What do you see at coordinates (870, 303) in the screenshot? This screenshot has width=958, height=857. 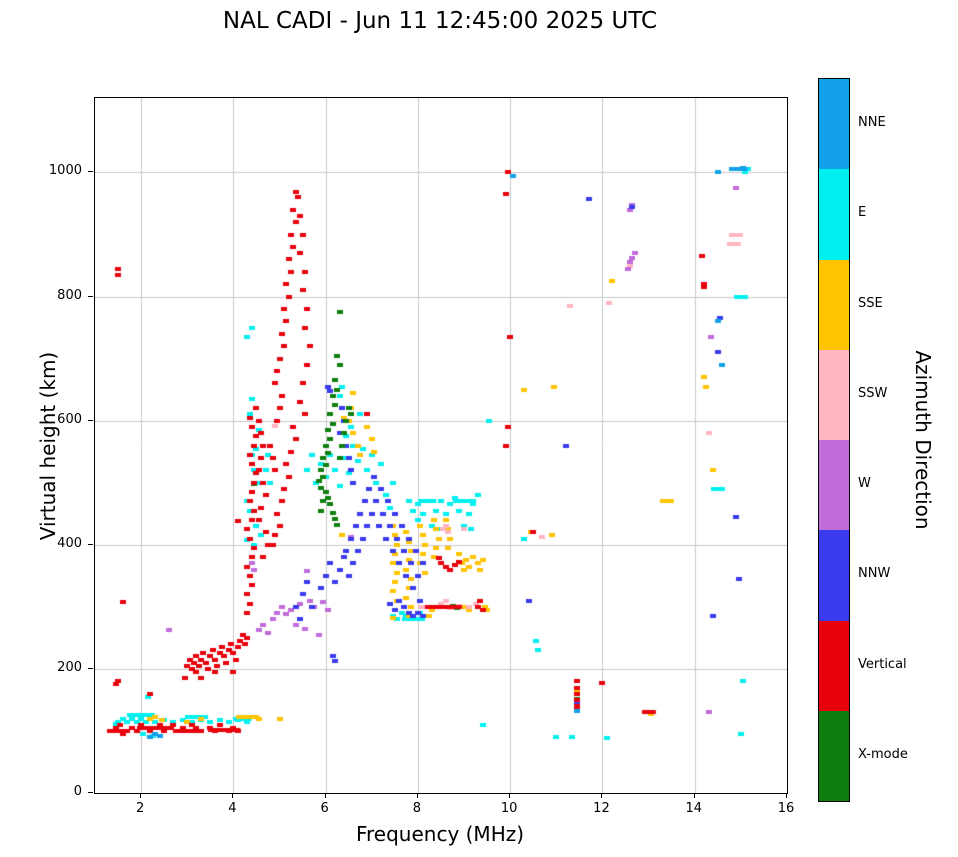 I see `colorbar-label-sse: SSE` at bounding box center [870, 303].